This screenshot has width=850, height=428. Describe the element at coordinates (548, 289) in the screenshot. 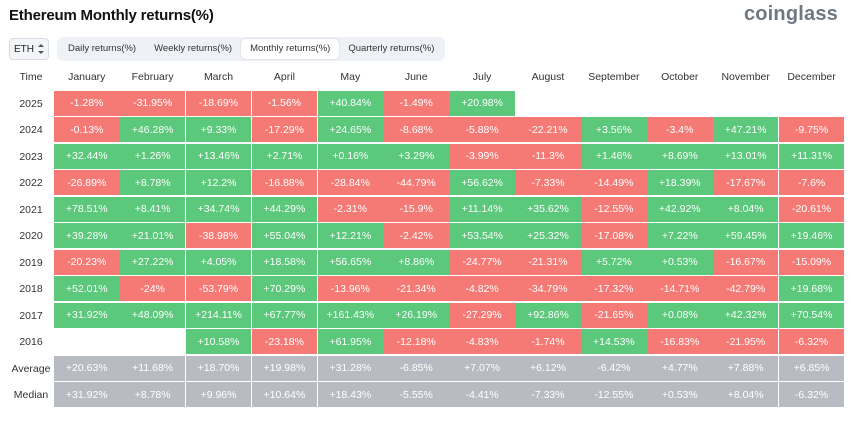

I see `return-cell: -34.79%` at that location.